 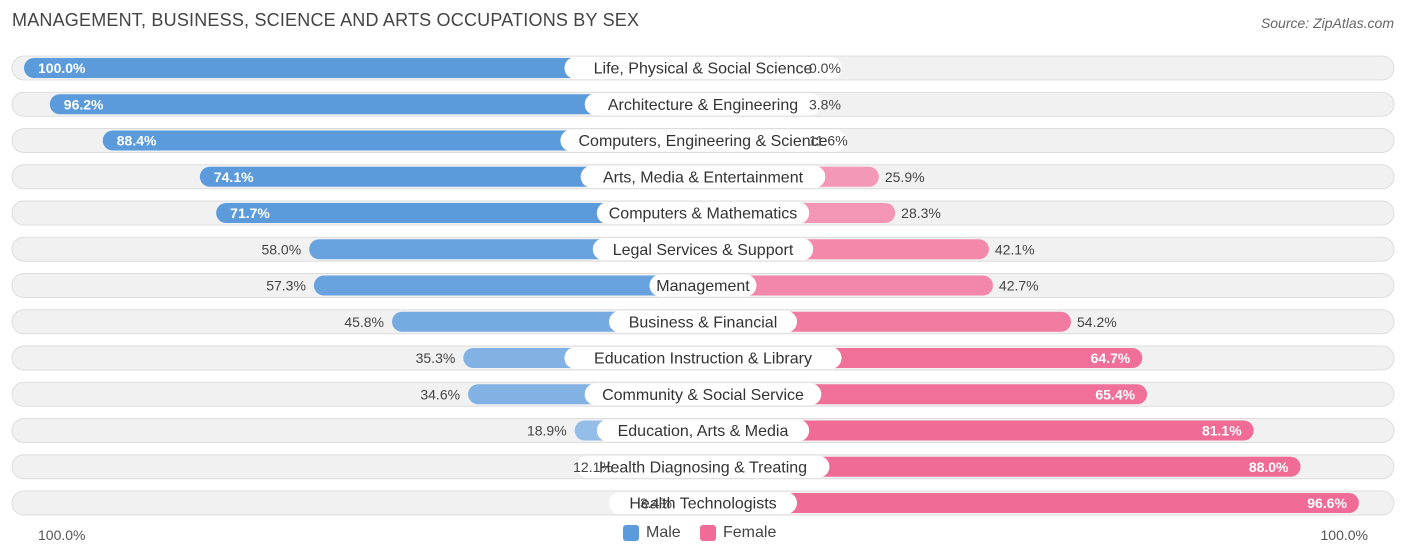 I want to click on category-label: Life, Physical & Social Science, so click(x=703, y=69).